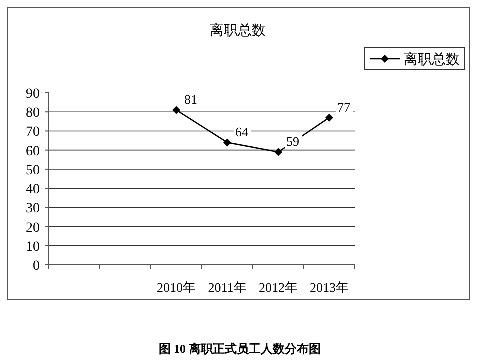 The width and height of the screenshot is (479, 362). What do you see at coordinates (33, 209) in the screenshot?
I see `y-tick-label: 30` at bounding box center [33, 209].